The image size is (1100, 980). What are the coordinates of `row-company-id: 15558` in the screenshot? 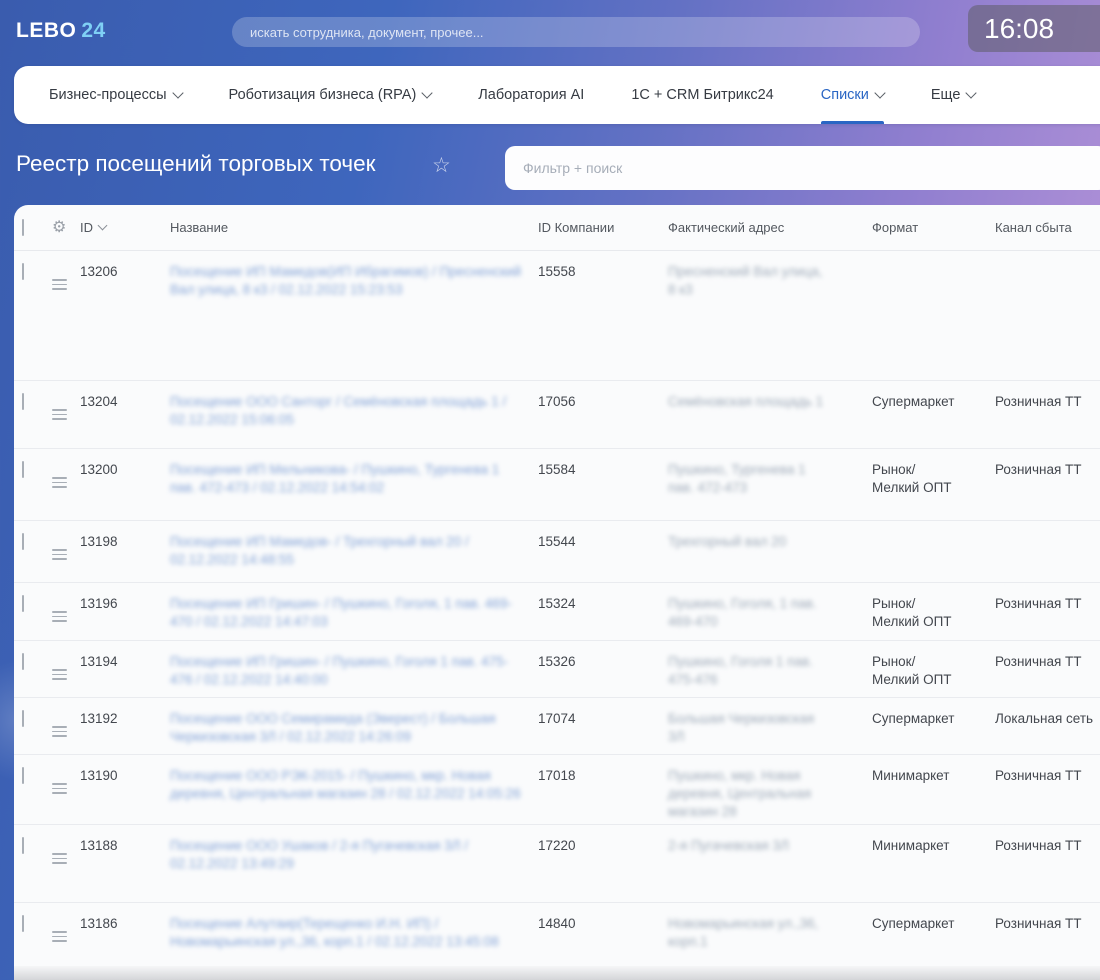 It's located at (557, 271).